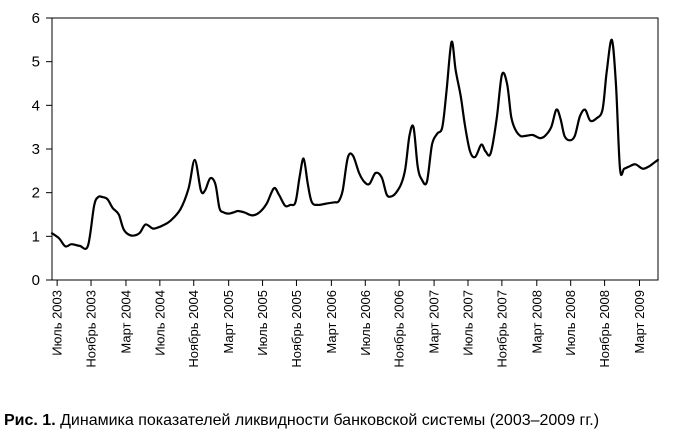 This screenshot has height=441, width=683. Describe the element at coordinates (36, 236) in the screenshot. I see `y-tick-label: 1` at that location.